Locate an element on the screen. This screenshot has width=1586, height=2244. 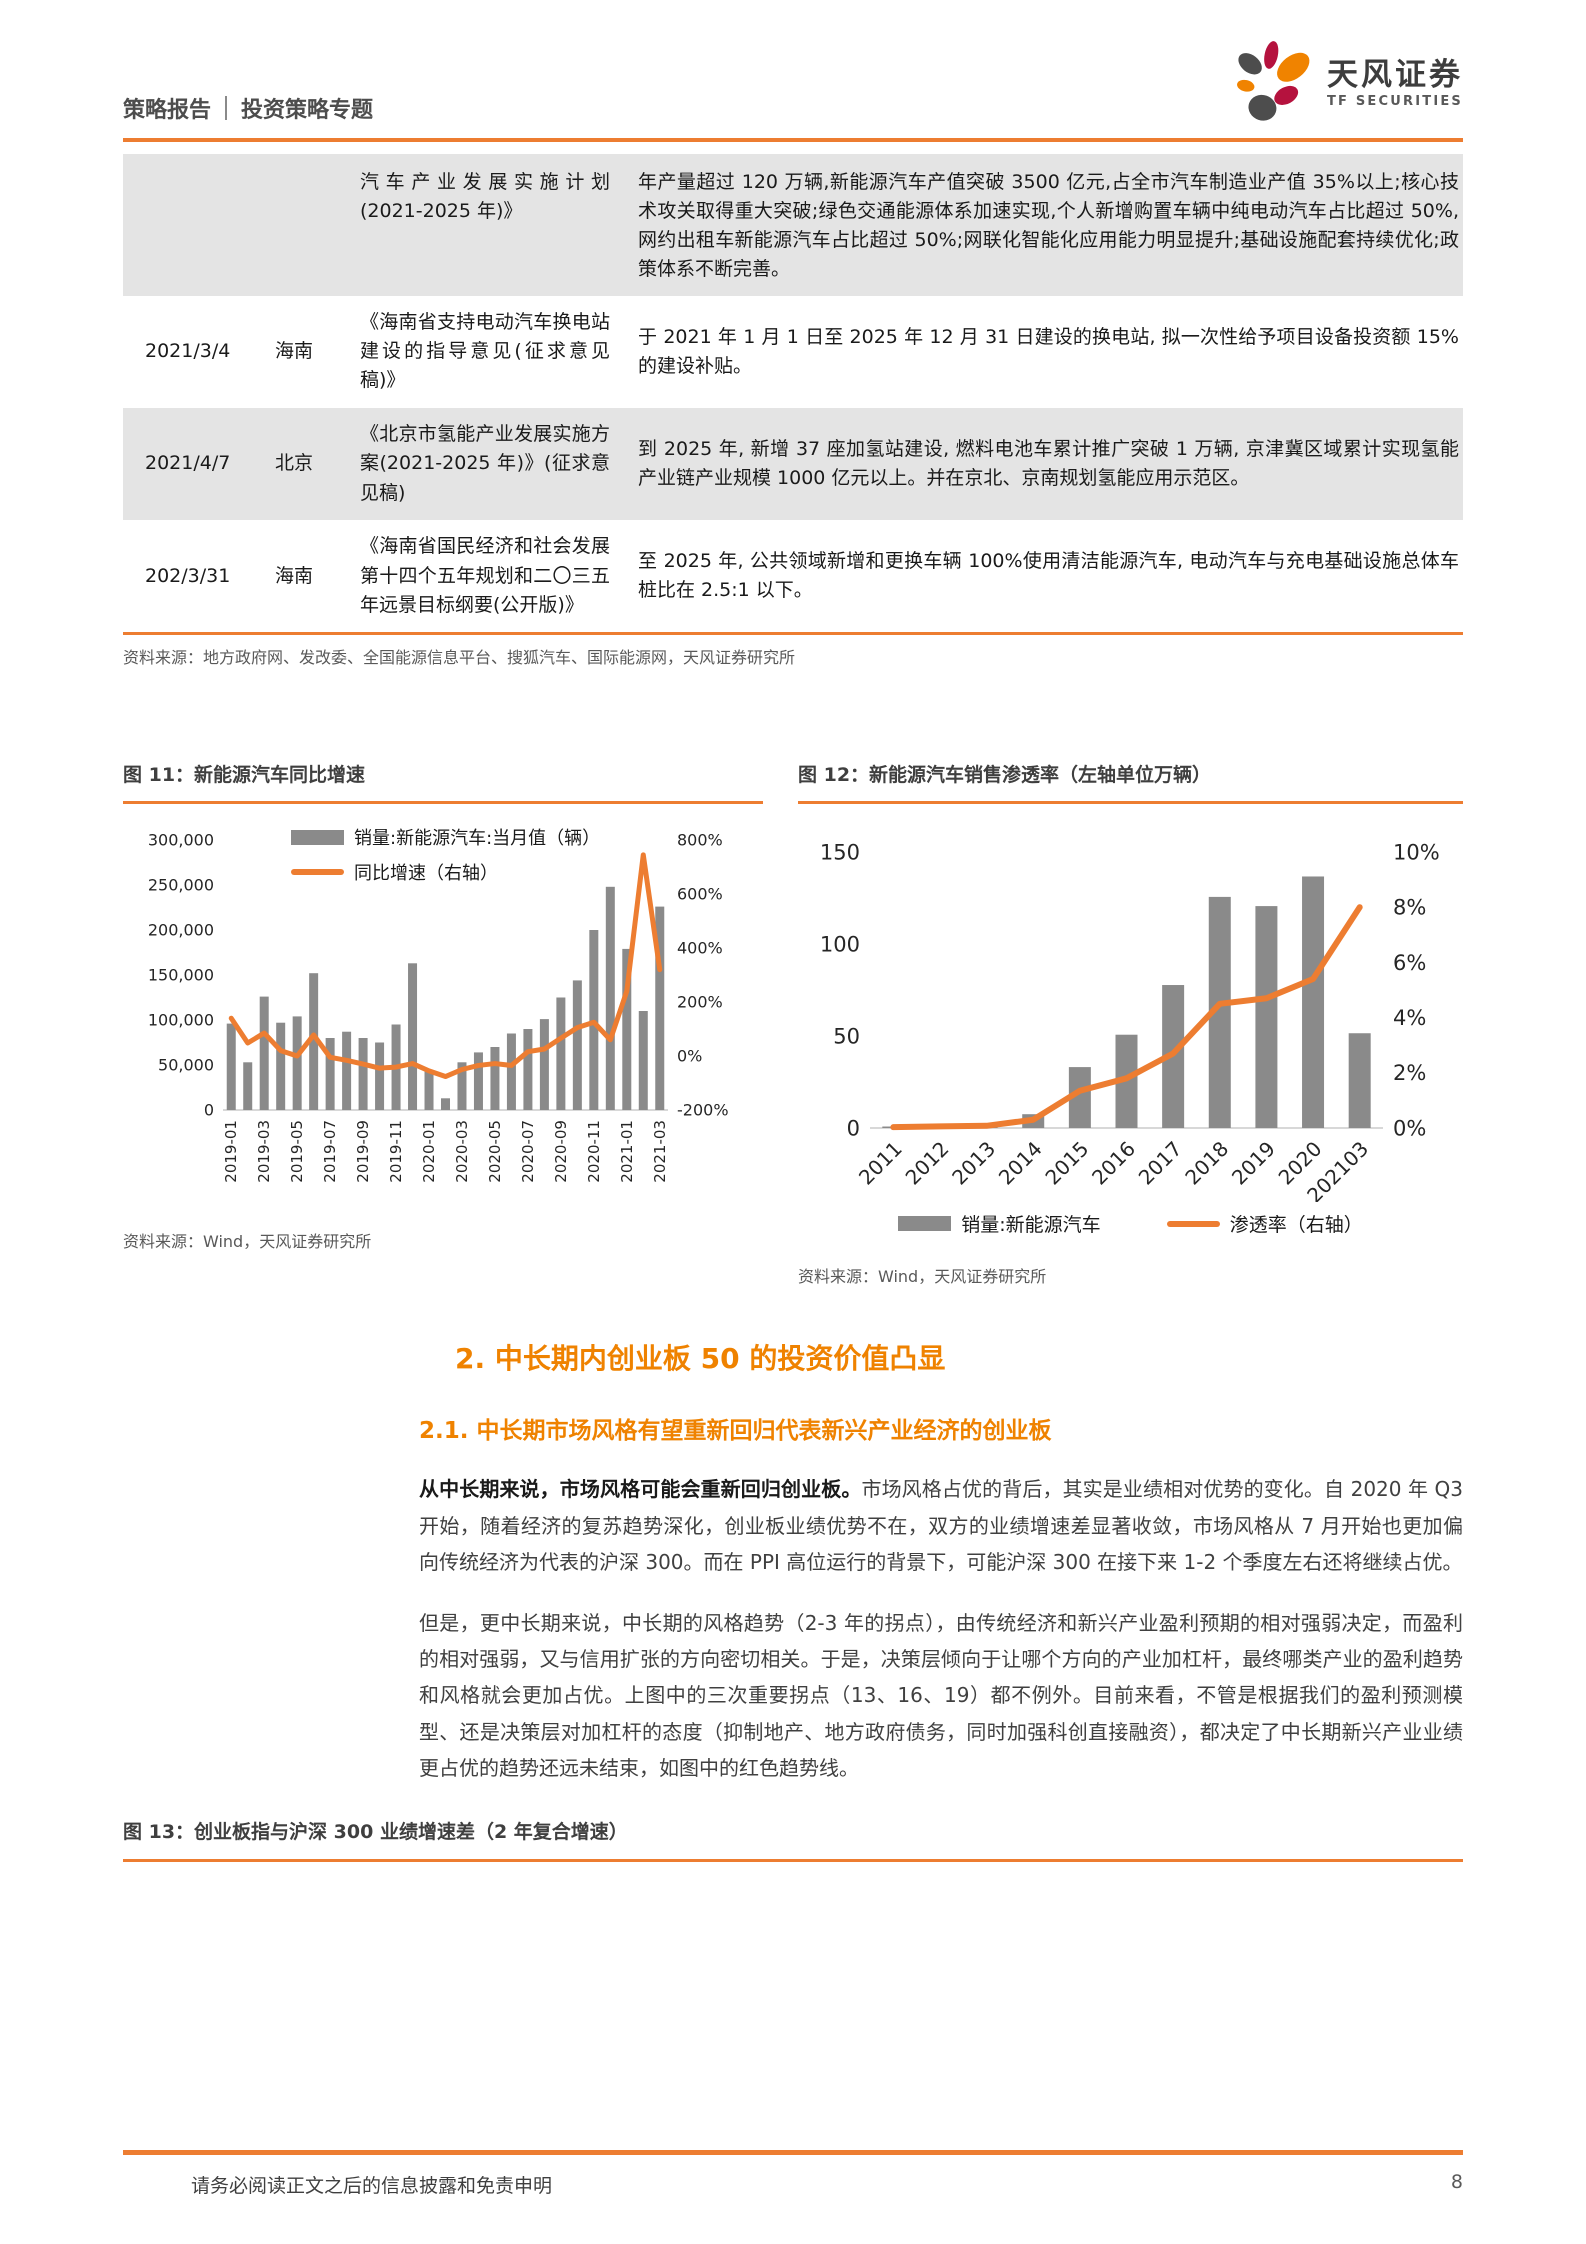
svg-text: 2019-07 is located at coordinates (330, 1151).